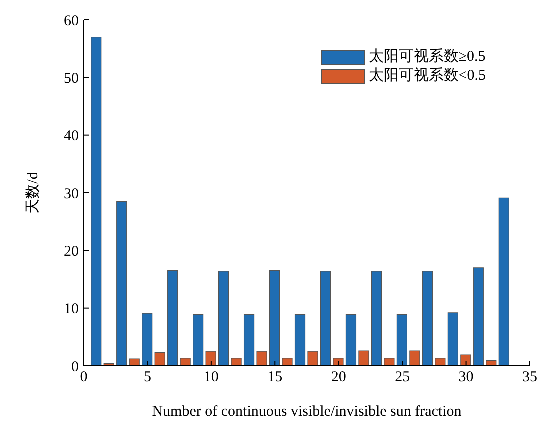  Describe the element at coordinates (402, 378) in the screenshot. I see `x-tick-label: 25` at that location.